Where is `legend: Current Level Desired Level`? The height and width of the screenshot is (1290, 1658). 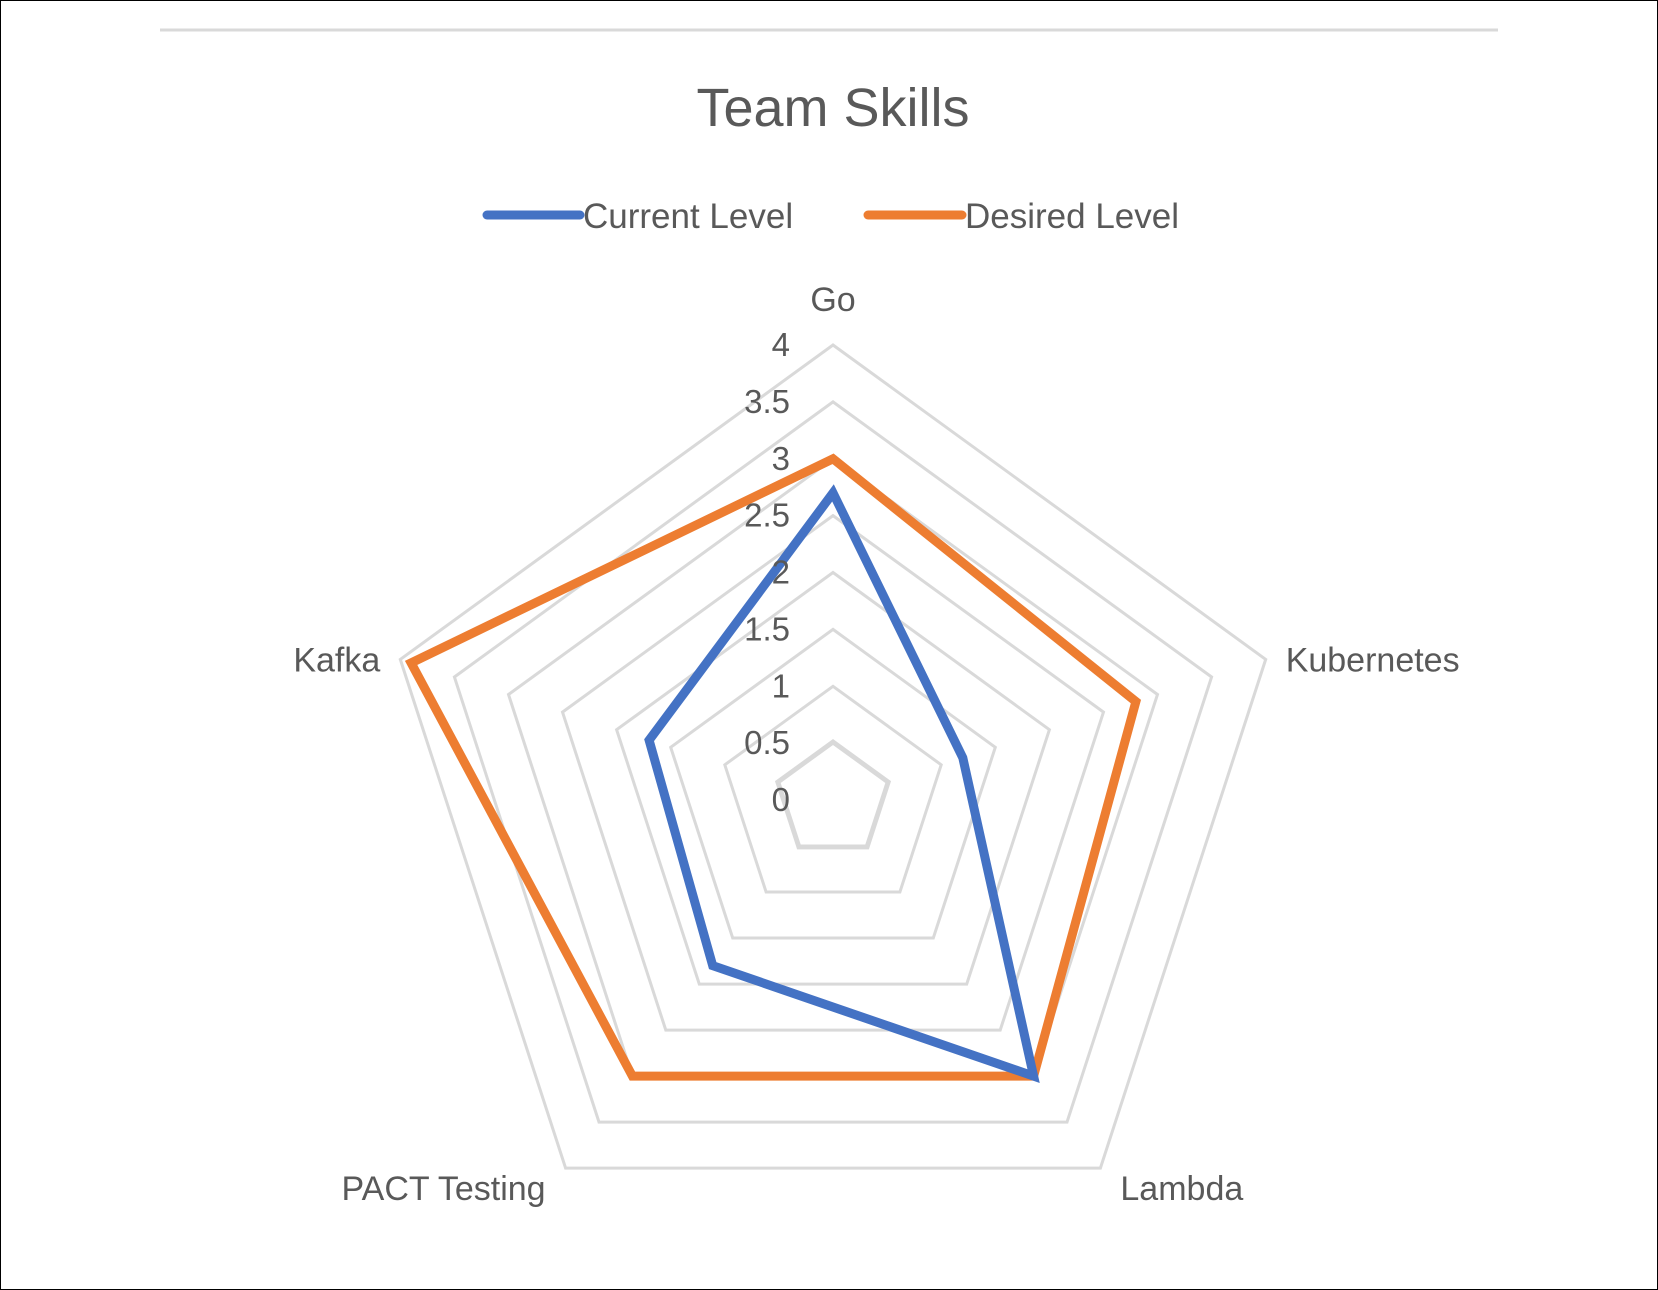 legend: Current Level Desired Level is located at coordinates (830, 216).